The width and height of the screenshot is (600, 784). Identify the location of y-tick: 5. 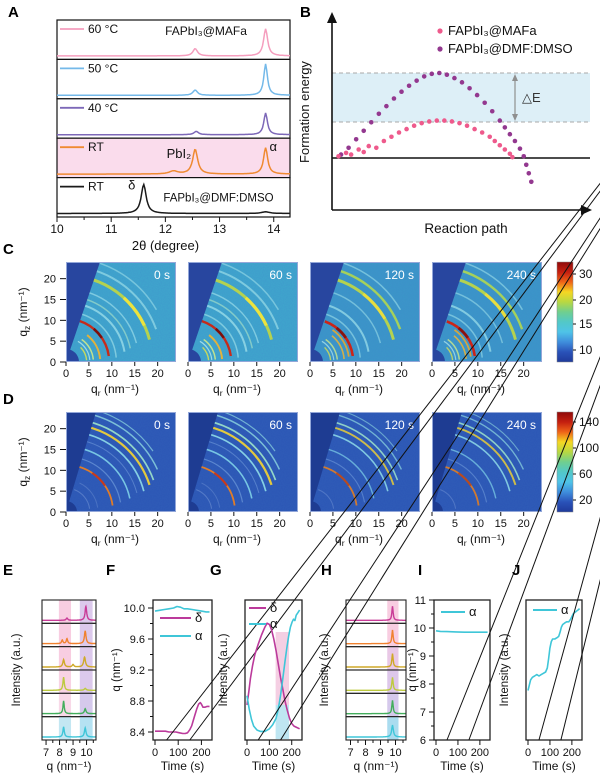
(53, 492).